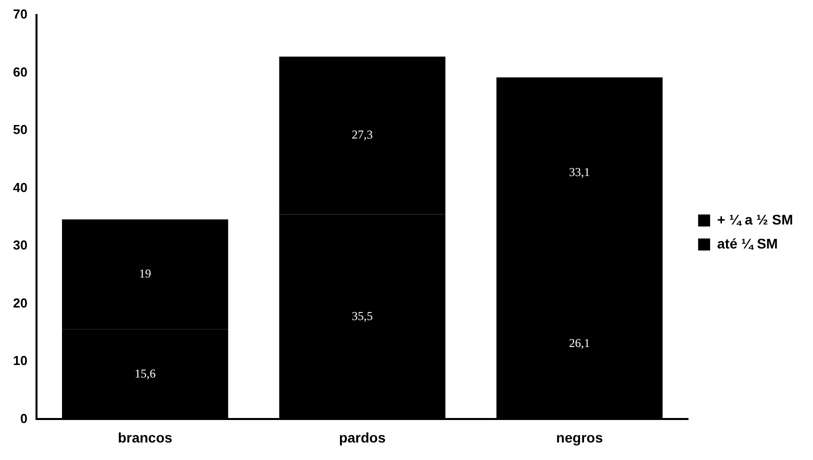 The height and width of the screenshot is (460, 813). Describe the element at coordinates (579, 343) in the screenshot. I see `data-label: 26,1` at that location.